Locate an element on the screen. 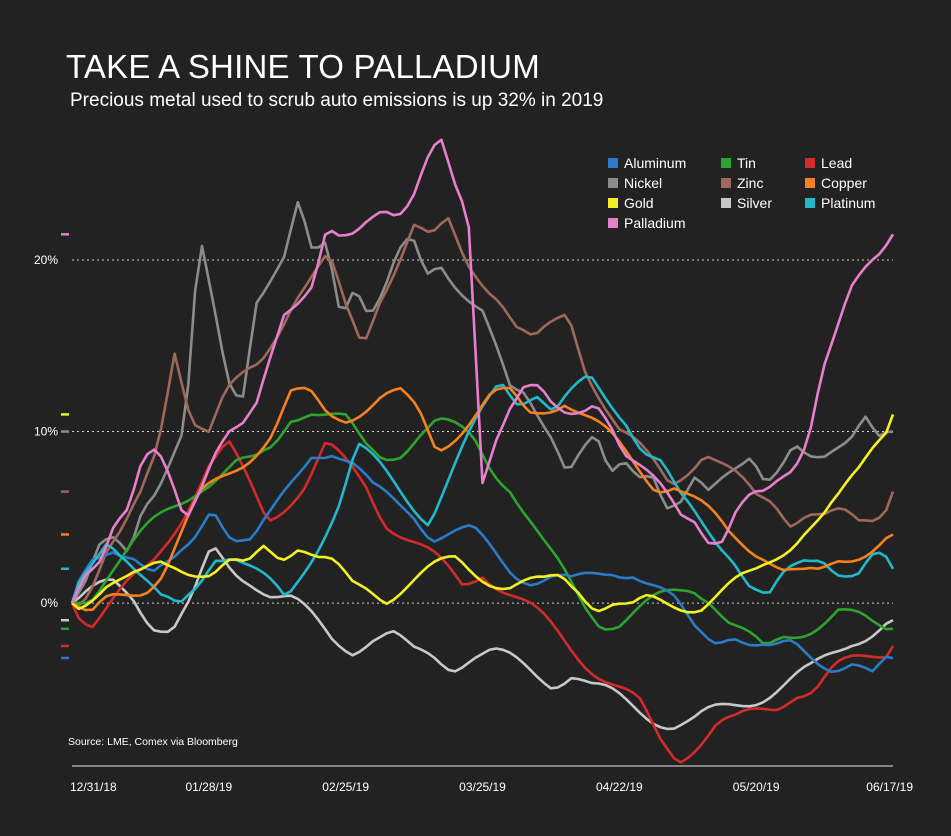 The image size is (951, 836). legend-item-copper: Copper is located at coordinates (836, 183).